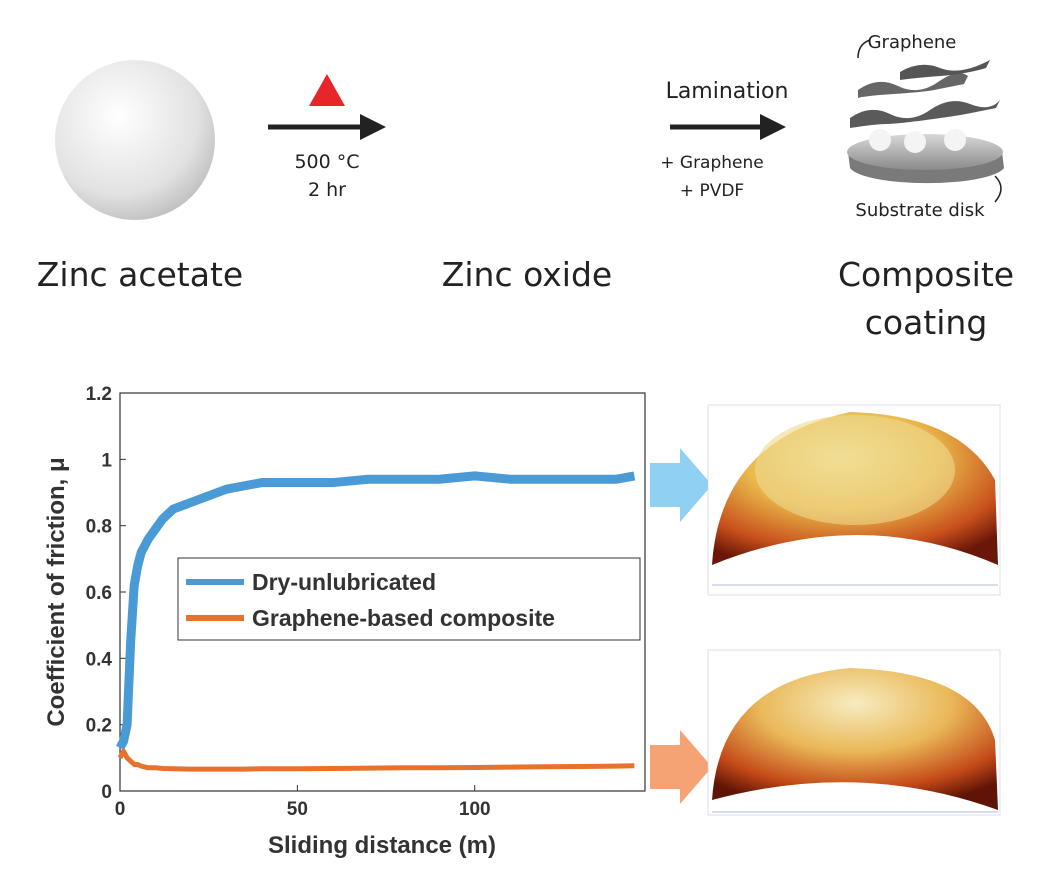  I want to click on y-tick-label: 1.2, so click(99, 394).